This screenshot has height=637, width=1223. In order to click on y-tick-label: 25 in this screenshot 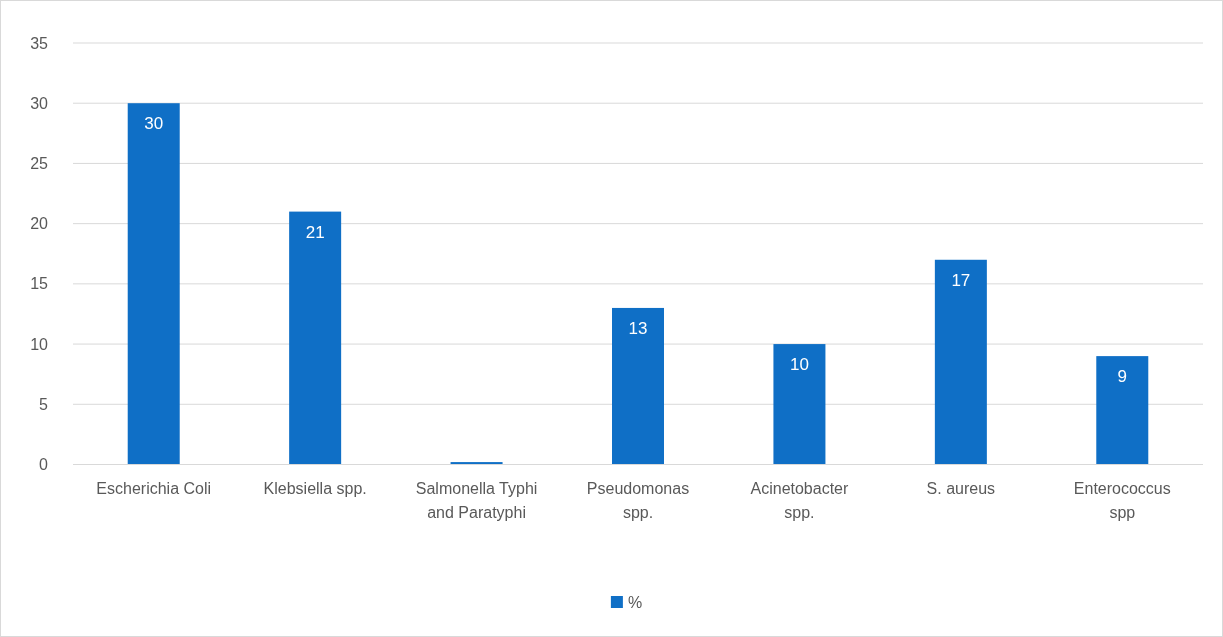, I will do `click(39, 164)`.